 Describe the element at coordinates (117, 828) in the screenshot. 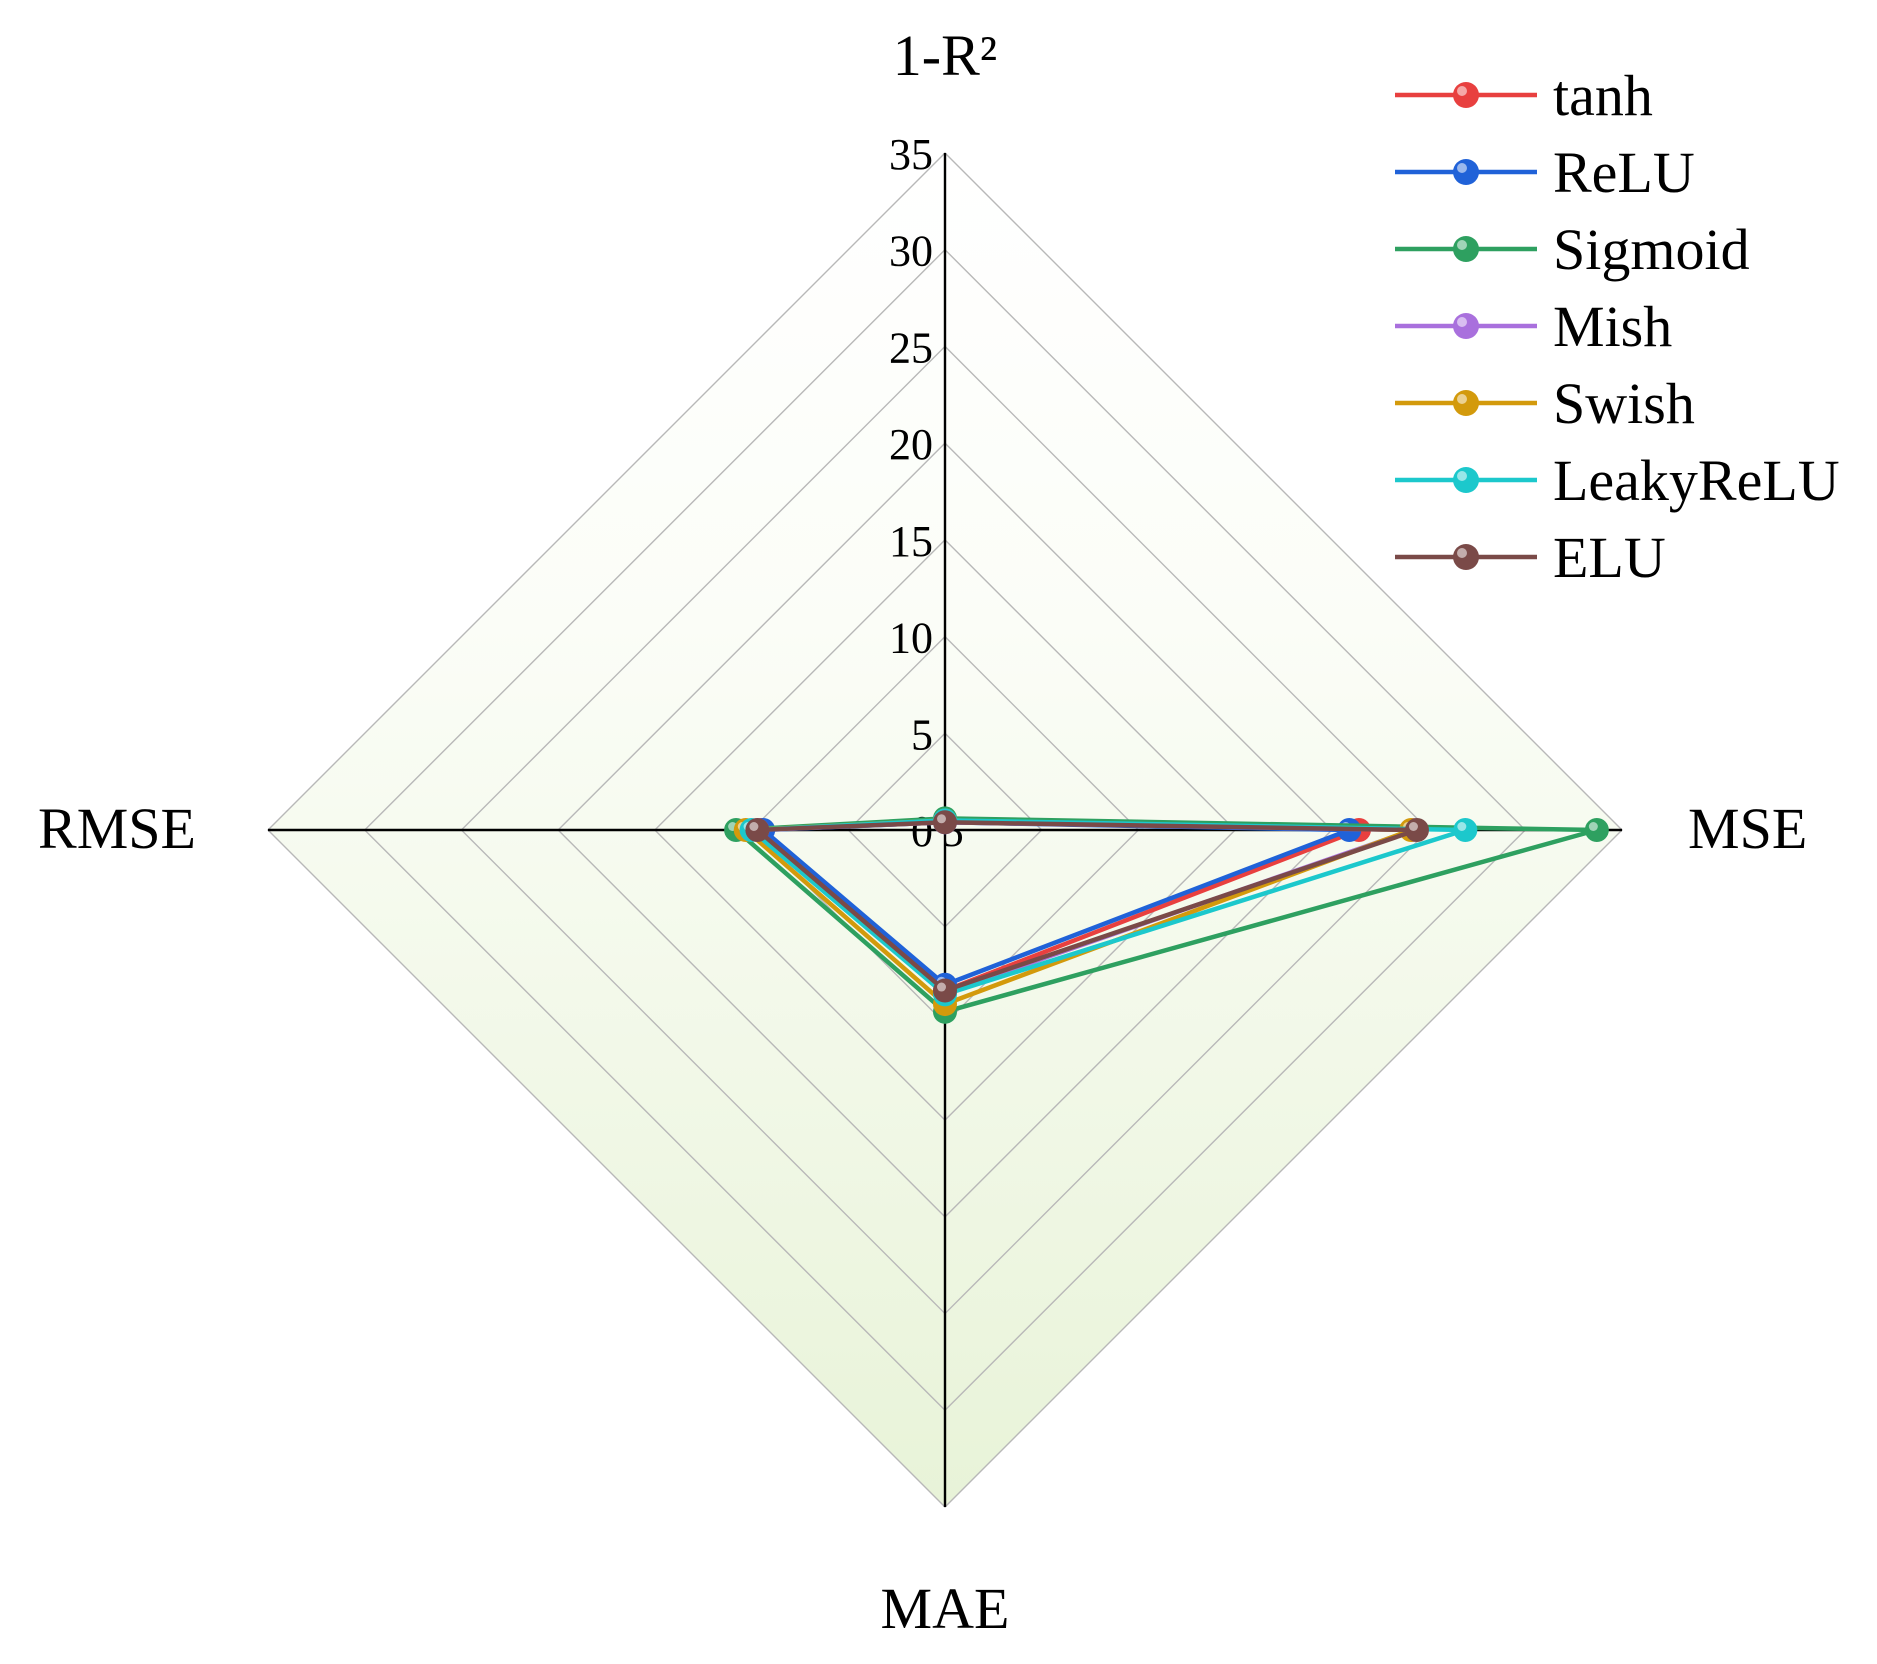

I see `axis-title-left: RMSE` at that location.